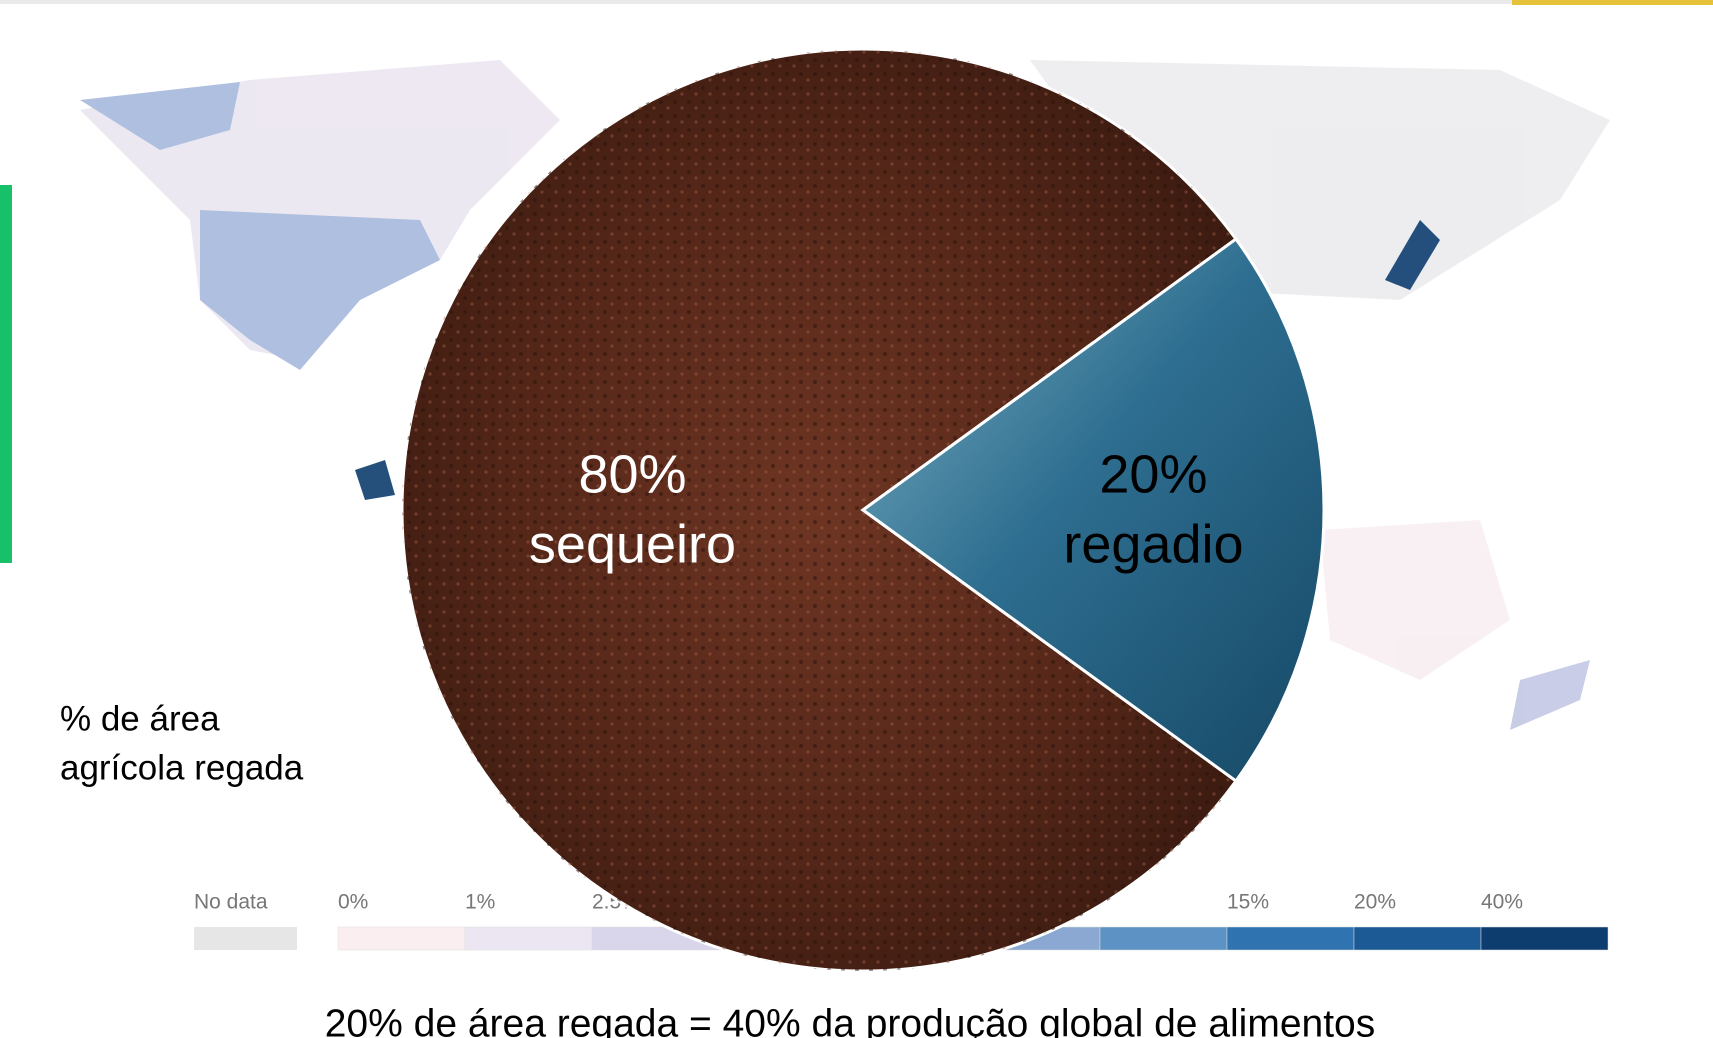 The width and height of the screenshot is (1713, 1038). Describe the element at coordinates (1502, 902) in the screenshot. I see `legend-label: 40%` at that location.